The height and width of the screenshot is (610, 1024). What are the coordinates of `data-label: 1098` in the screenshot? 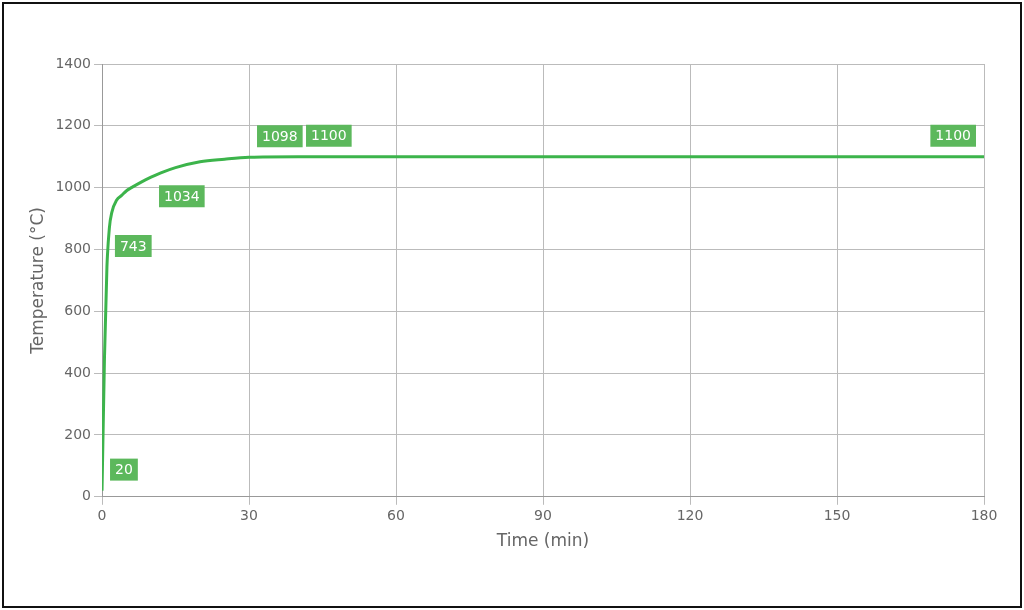 It's located at (280, 136).